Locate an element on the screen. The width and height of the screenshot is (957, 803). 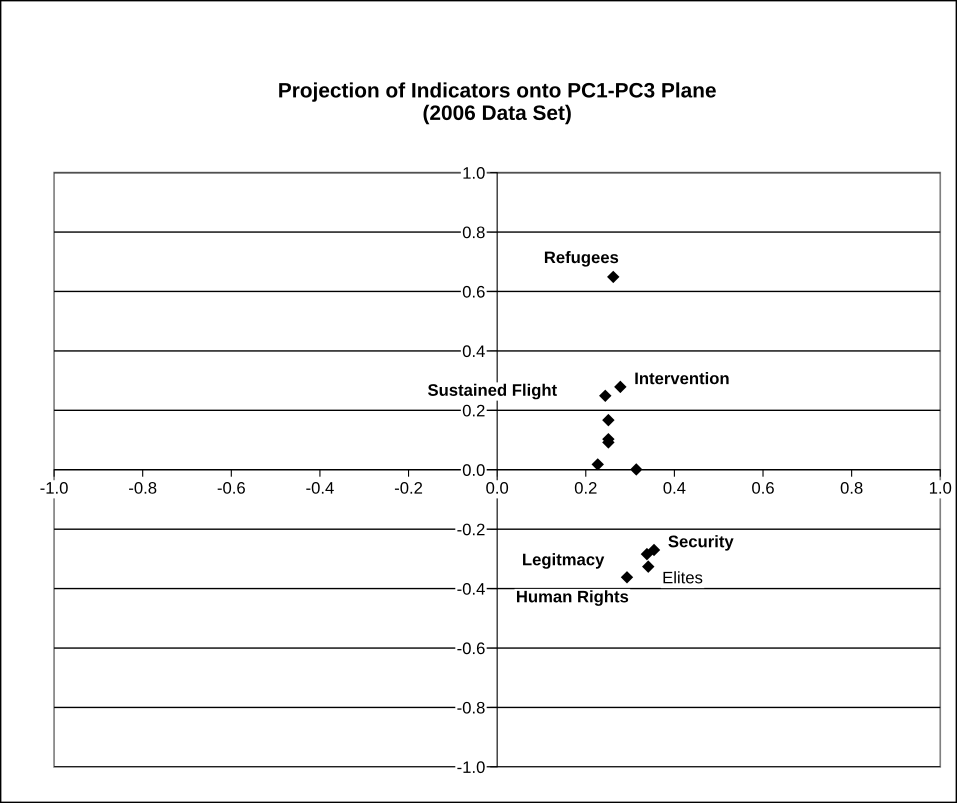
x-tick-label: 0.6 is located at coordinates (763, 488).